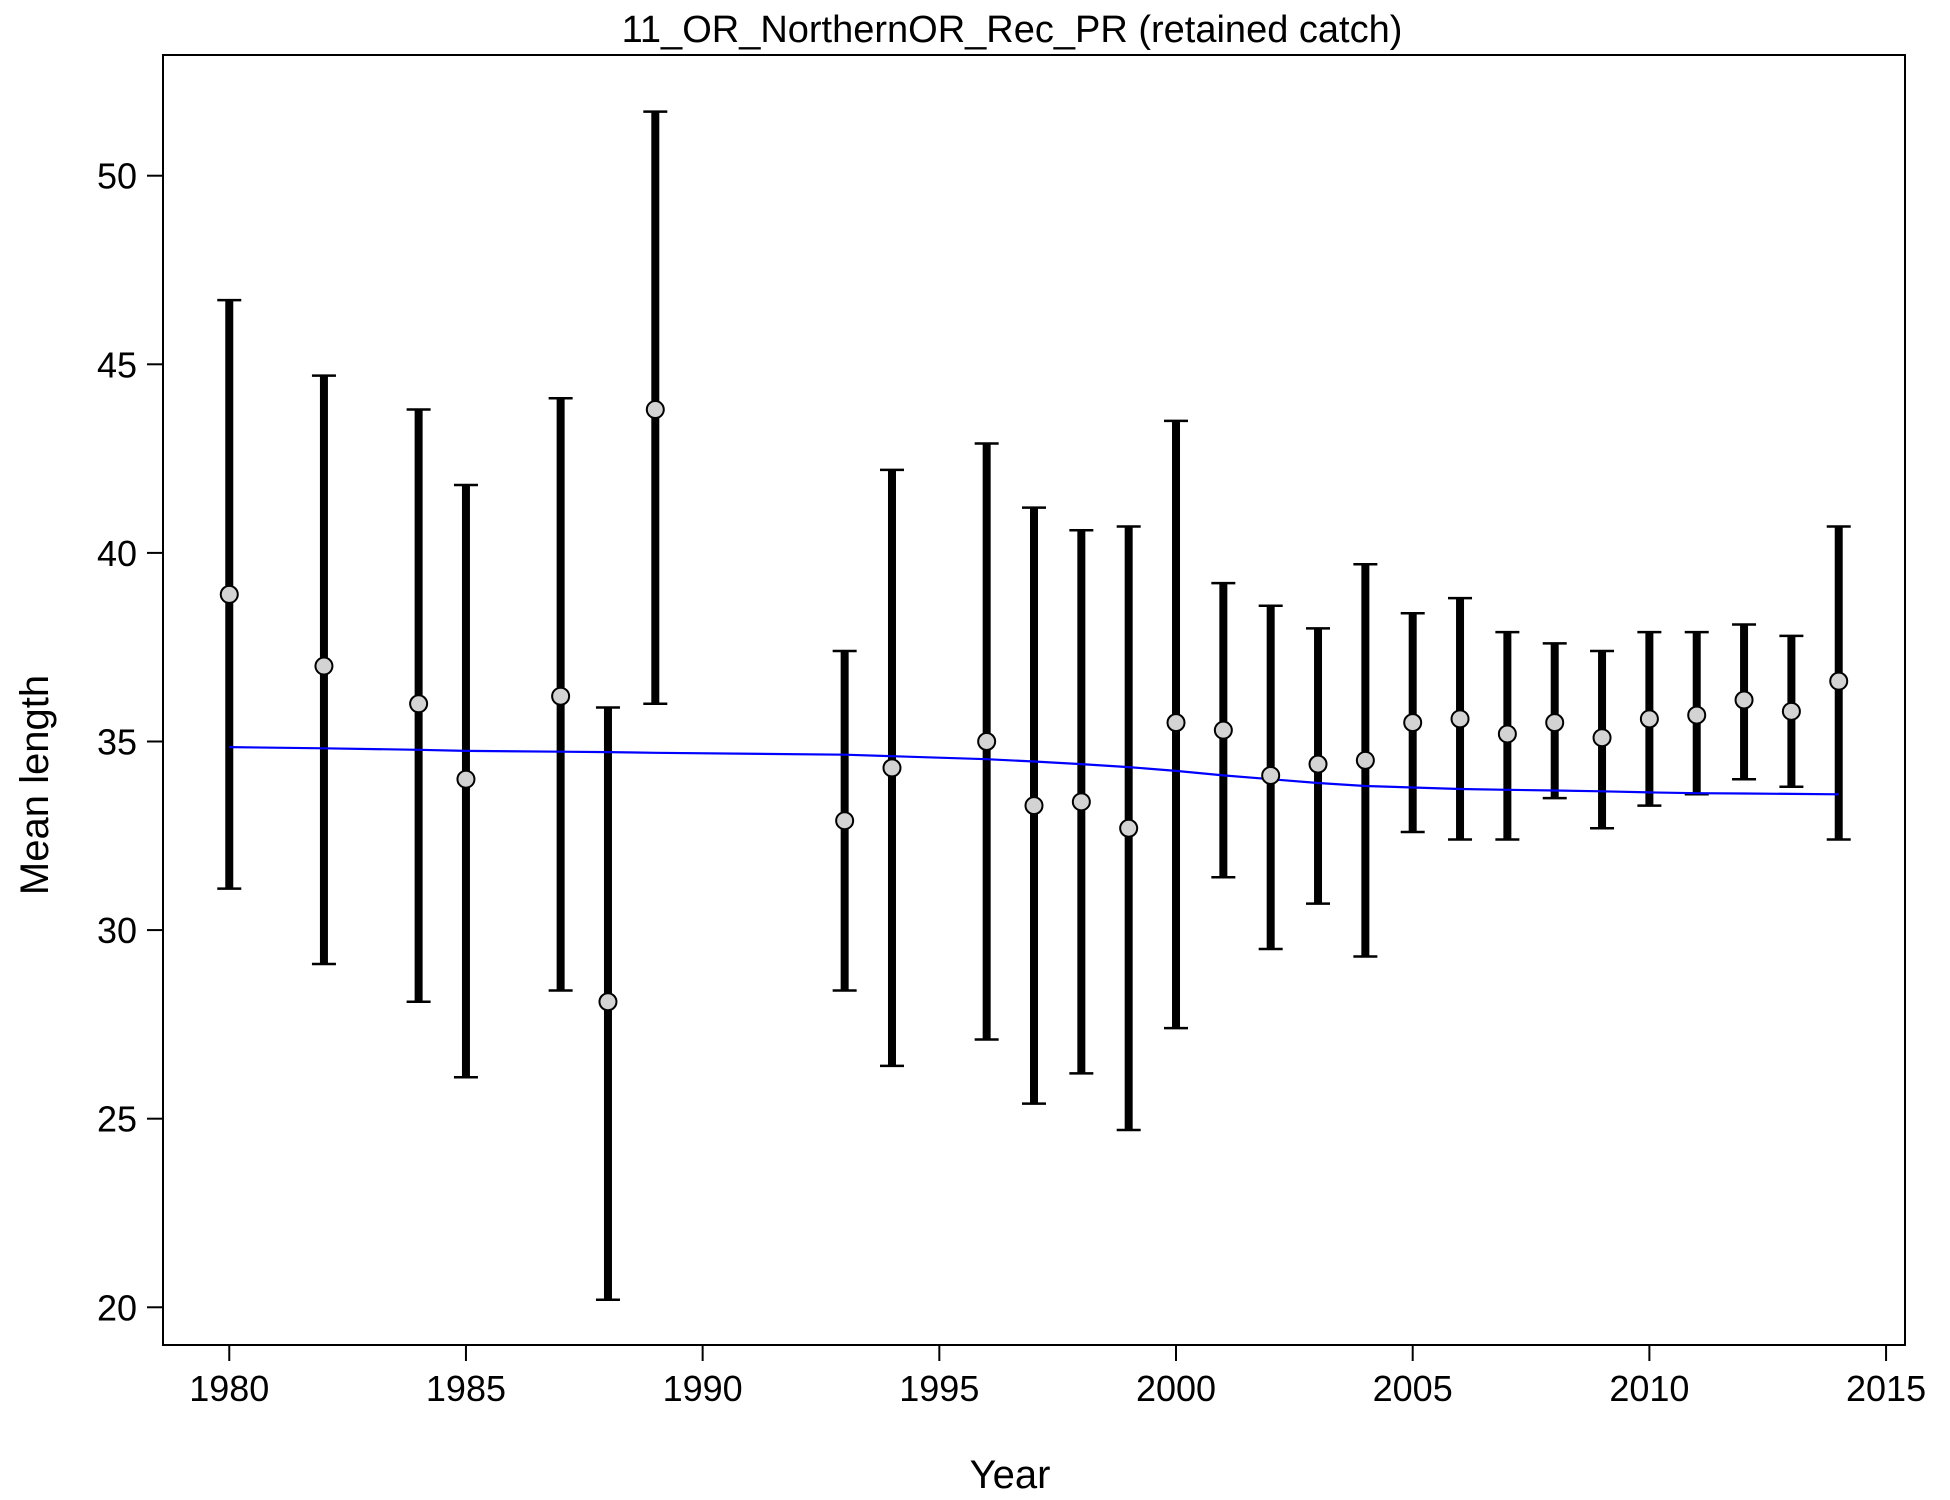 The height and width of the screenshot is (1500, 1950). Describe the element at coordinates (117, 930) in the screenshot. I see `y-tick-label: 30` at that location.